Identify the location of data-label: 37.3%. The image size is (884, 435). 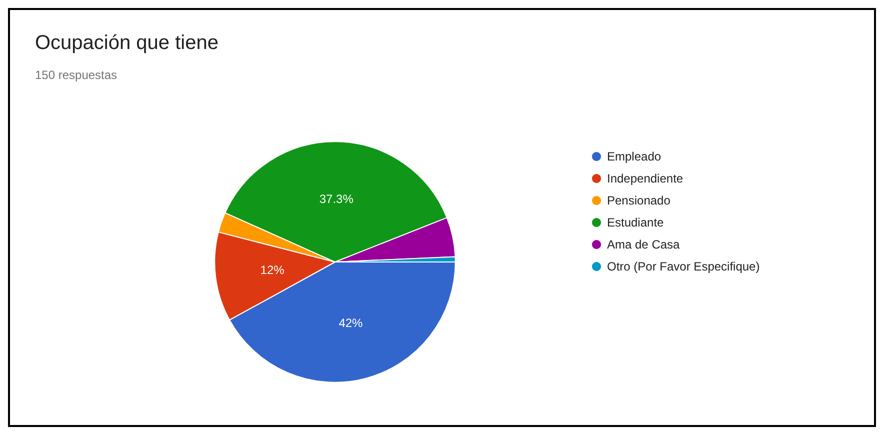
(336, 199).